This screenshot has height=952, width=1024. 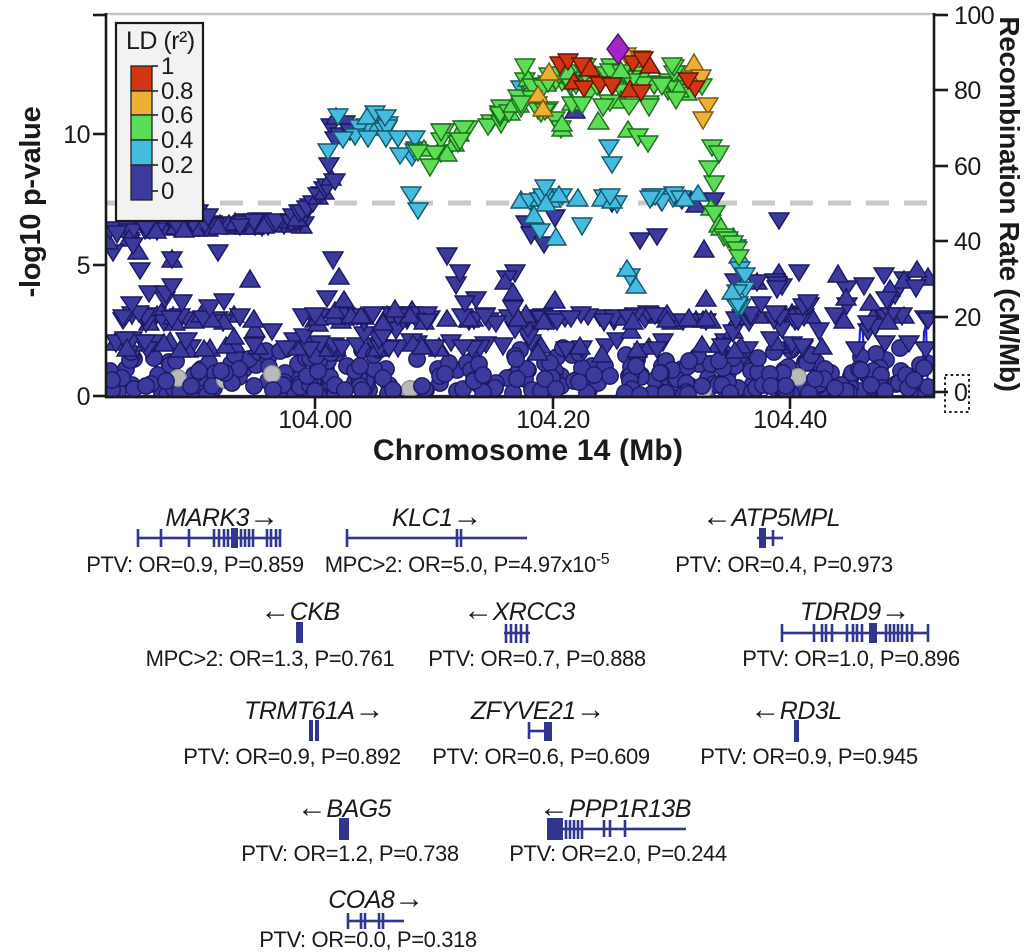 I want to click on svg-text: 5, so click(x=83, y=266).